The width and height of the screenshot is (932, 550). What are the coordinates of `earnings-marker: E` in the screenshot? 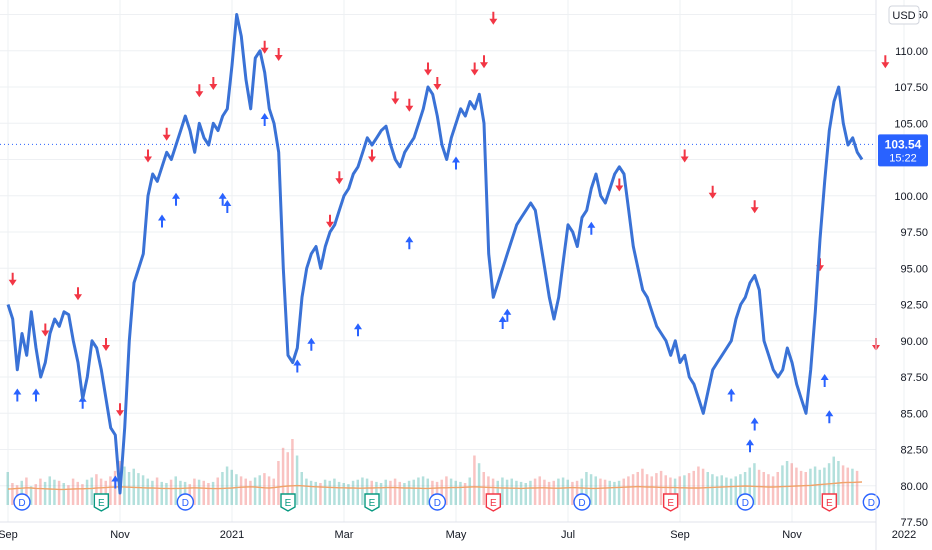 It's located at (372, 502).